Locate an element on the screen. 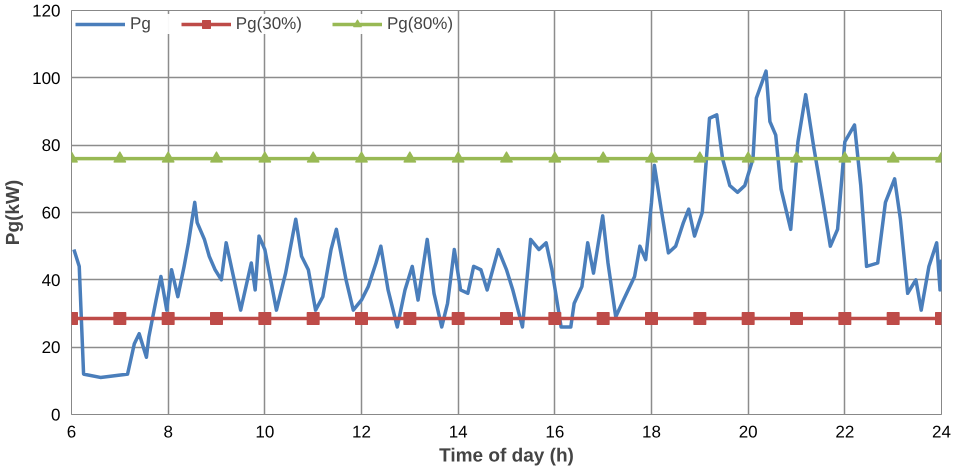  y-tick-label: 0 is located at coordinates (56, 415).